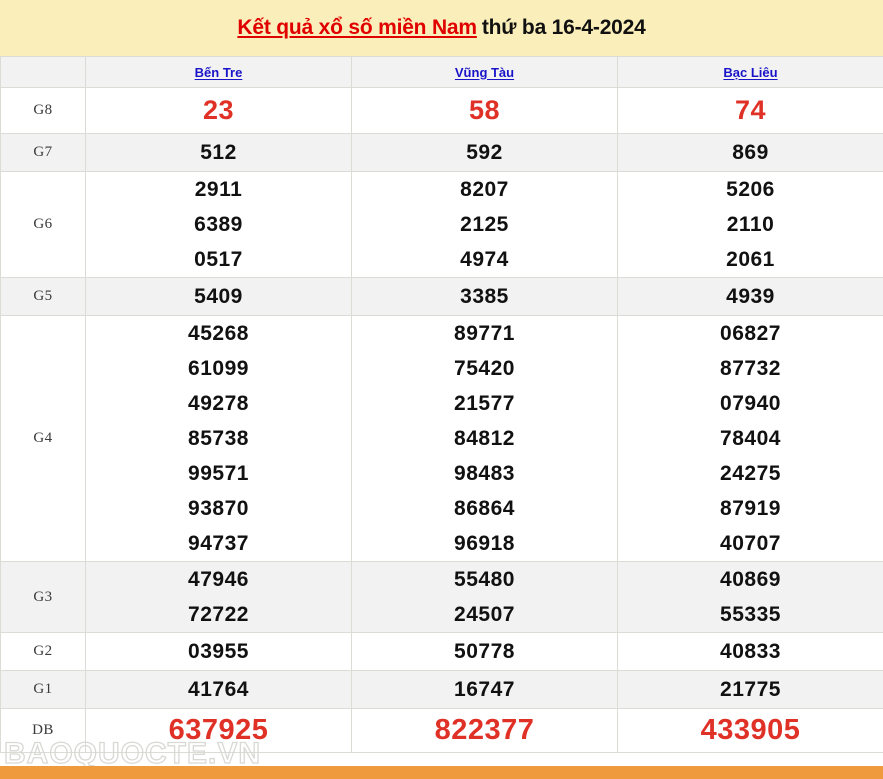 This screenshot has height=779, width=883. Describe the element at coordinates (750, 508) in the screenshot. I see `prize-number: 87919` at that location.